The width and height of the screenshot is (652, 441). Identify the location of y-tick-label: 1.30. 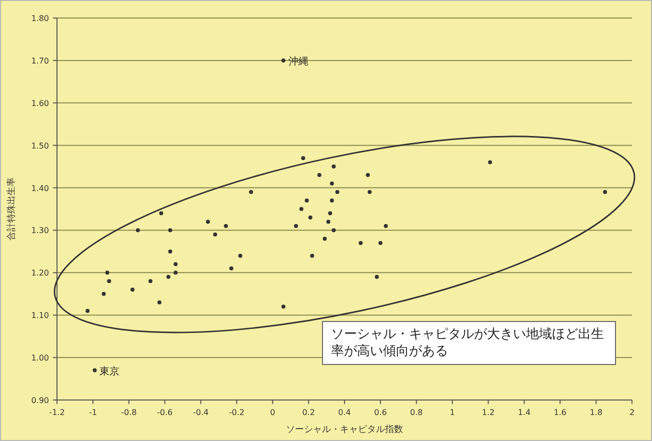
(40, 231).